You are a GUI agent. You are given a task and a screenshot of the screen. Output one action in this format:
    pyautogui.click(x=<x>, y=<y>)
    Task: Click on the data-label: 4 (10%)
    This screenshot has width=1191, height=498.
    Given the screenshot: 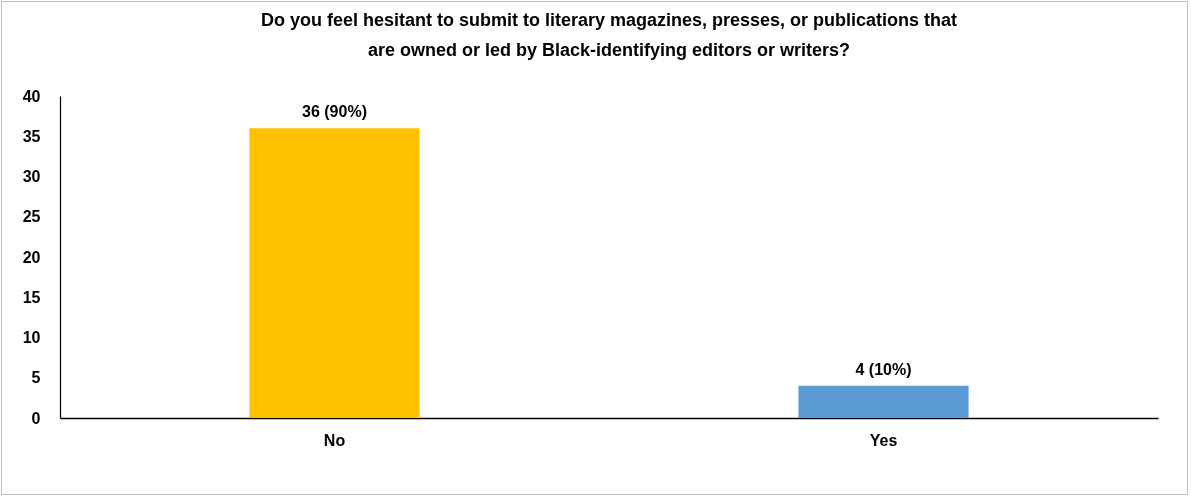 What is the action you would take?
    pyautogui.click(x=883, y=369)
    